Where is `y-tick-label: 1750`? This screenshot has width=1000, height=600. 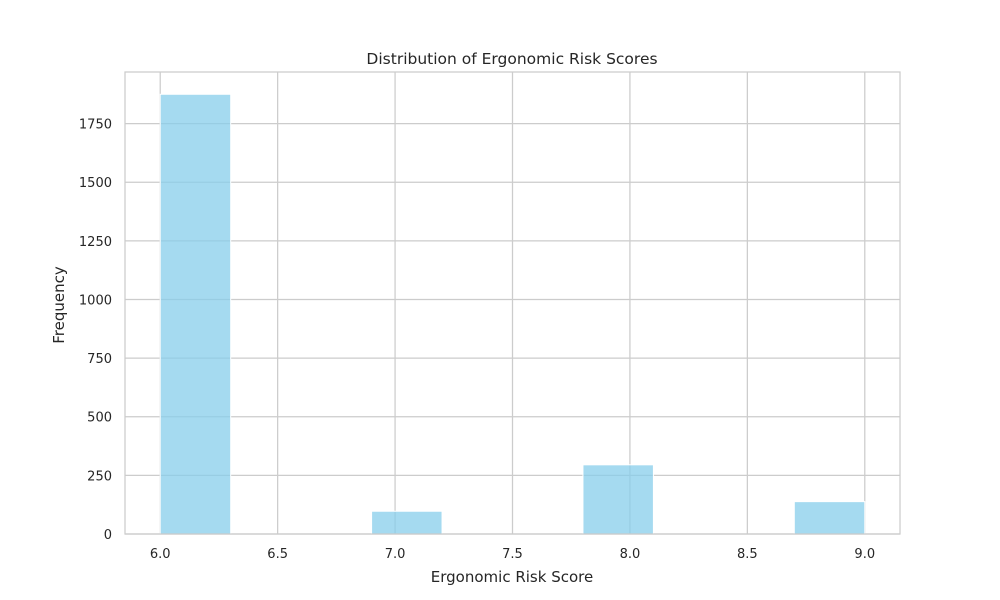
y-tick-label: 1750 is located at coordinates (95, 125).